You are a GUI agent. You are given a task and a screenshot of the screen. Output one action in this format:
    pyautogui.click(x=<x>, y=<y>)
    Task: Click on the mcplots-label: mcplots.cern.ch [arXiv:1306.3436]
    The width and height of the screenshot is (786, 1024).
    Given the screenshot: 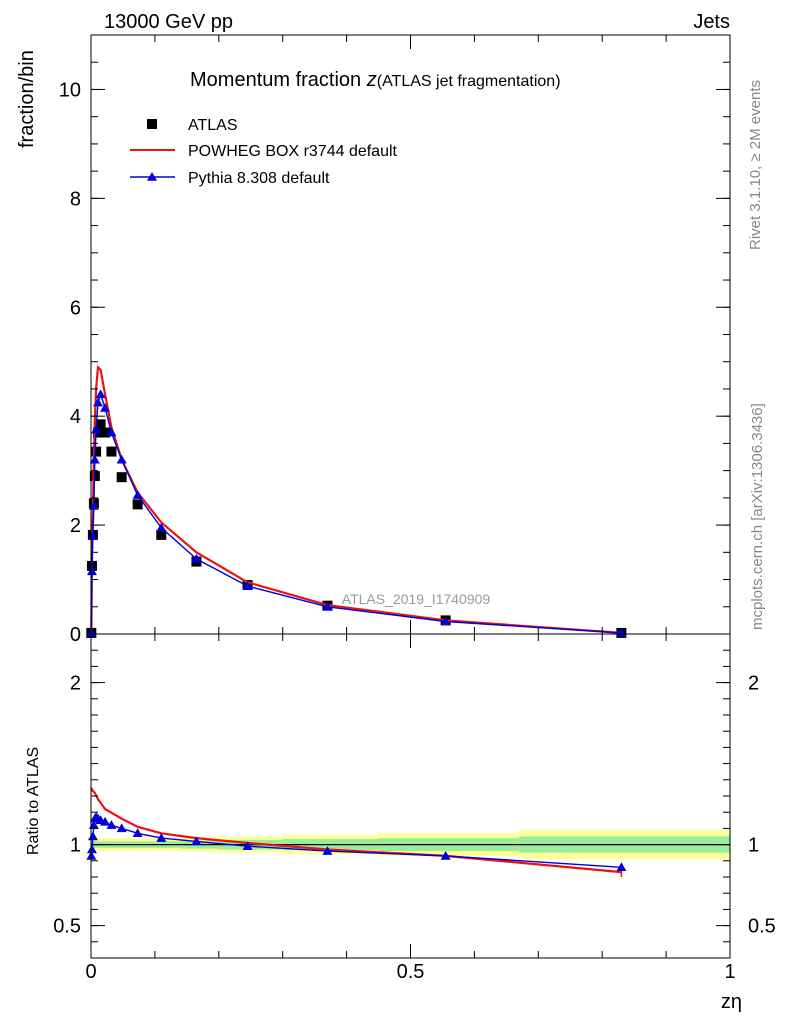 What is the action you would take?
    pyautogui.click(x=757, y=516)
    